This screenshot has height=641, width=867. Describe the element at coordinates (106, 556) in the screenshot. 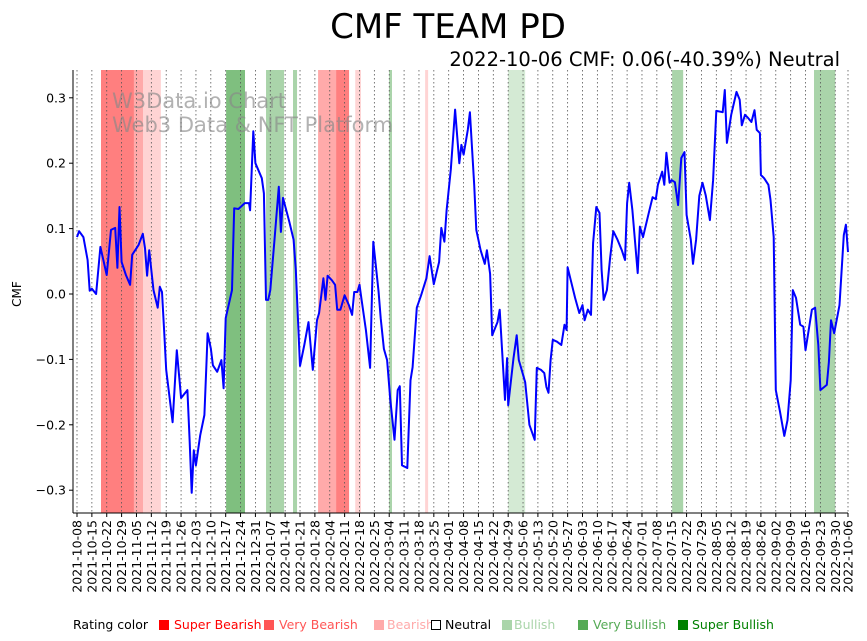

I see `x-tick-label: 2021-10-22` at that location.